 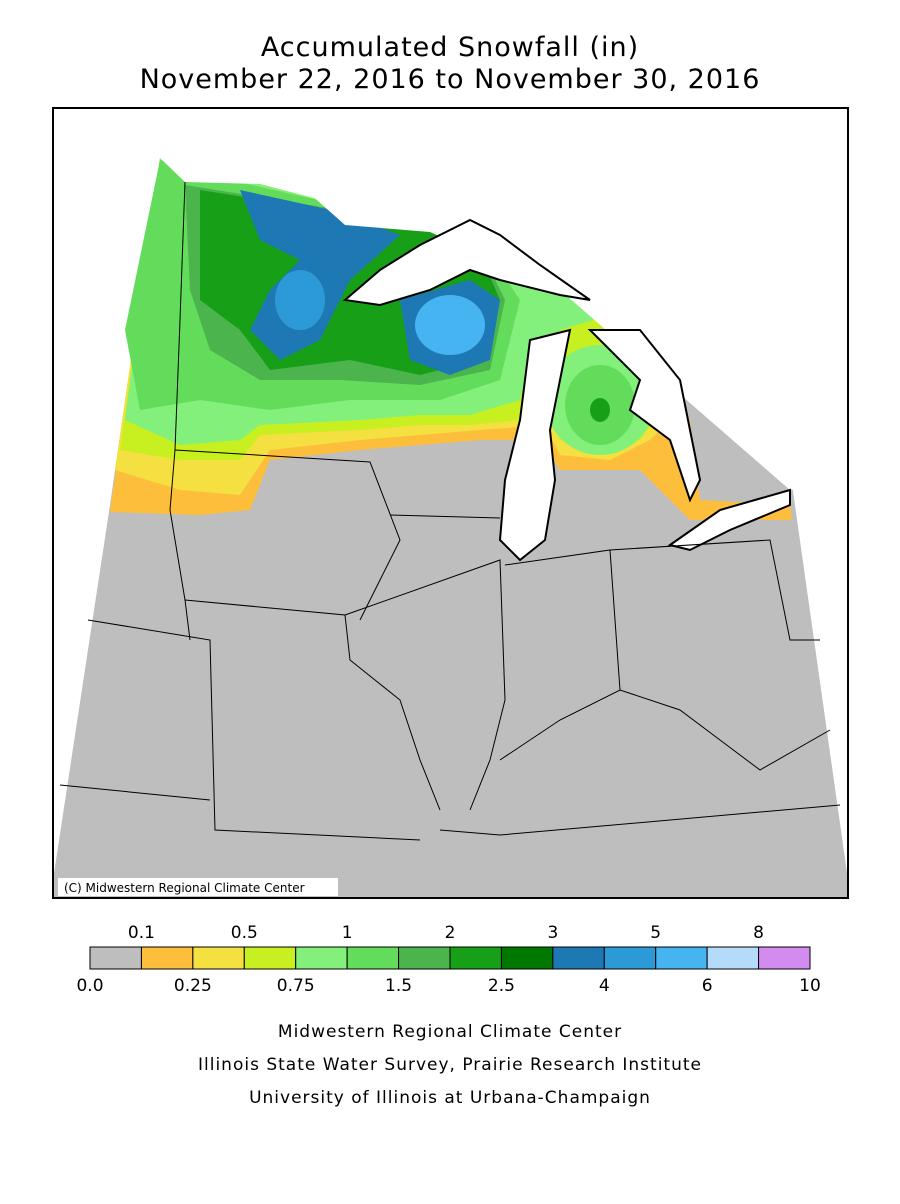 What do you see at coordinates (758, 933) in the screenshot?
I see `legend-top-label: 8` at bounding box center [758, 933].